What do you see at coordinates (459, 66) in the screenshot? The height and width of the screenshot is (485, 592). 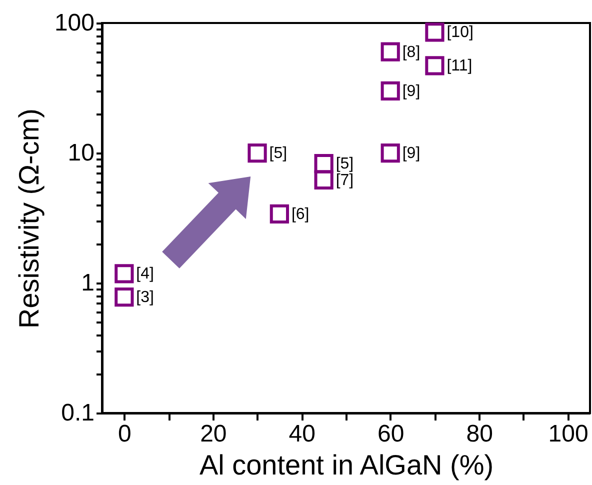 I see `annotation: [11]` at bounding box center [459, 66].